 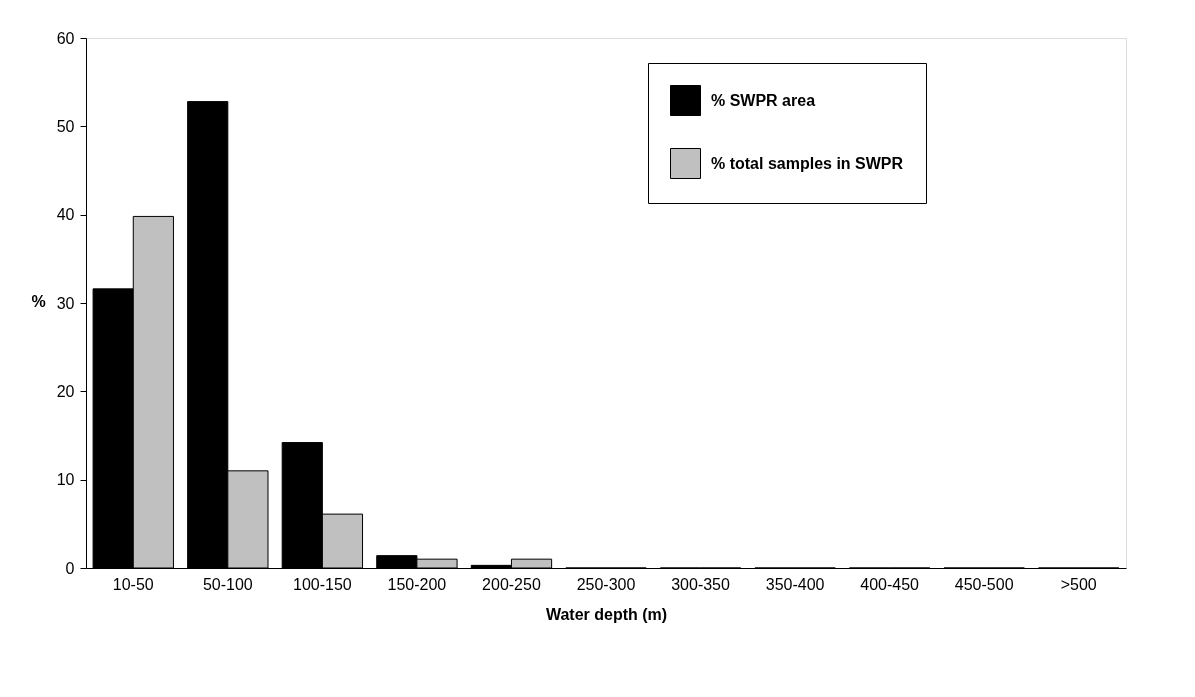 I want to click on y-tick-label: 10, so click(x=65, y=480).